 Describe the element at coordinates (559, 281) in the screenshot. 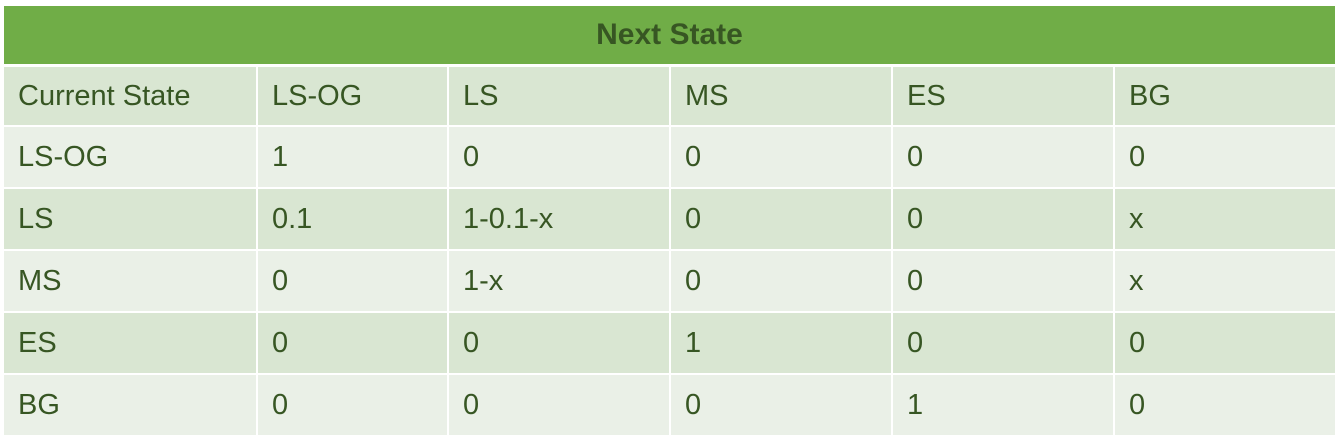

I see `table-cell: 1-x` at that location.